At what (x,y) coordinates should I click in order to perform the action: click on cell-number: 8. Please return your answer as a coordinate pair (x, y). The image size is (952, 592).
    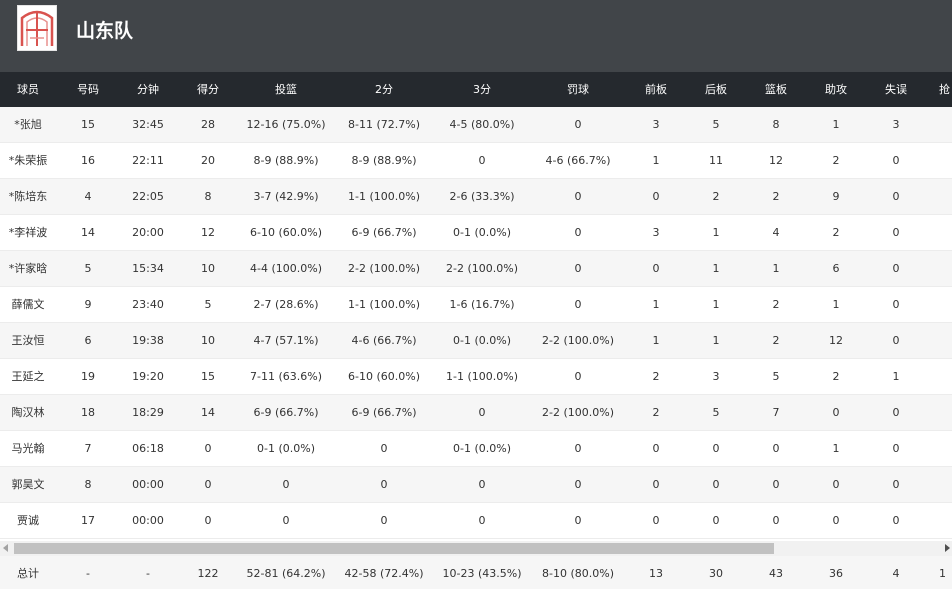
    Looking at the image, I should click on (88, 484).